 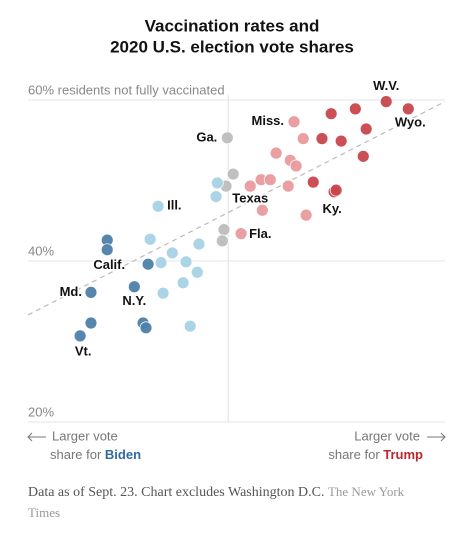 I want to click on y-tick-label: 20%, so click(x=41, y=411).